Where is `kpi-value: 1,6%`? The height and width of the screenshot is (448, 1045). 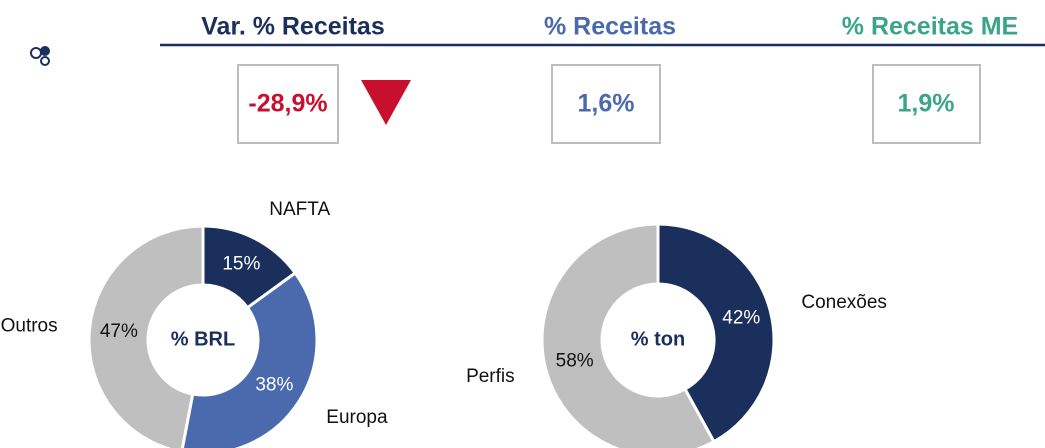
kpi-value: 1,6% is located at coordinates (606, 104).